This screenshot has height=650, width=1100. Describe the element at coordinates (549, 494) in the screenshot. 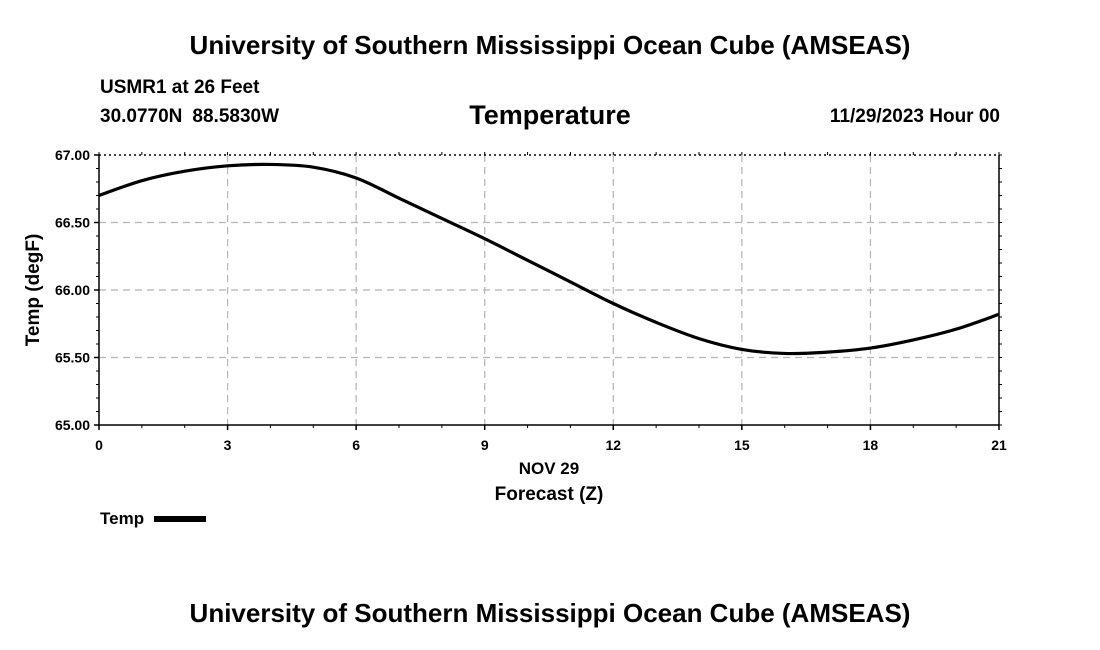

I see `x-axis-label: Forecast (Z)` at that location.